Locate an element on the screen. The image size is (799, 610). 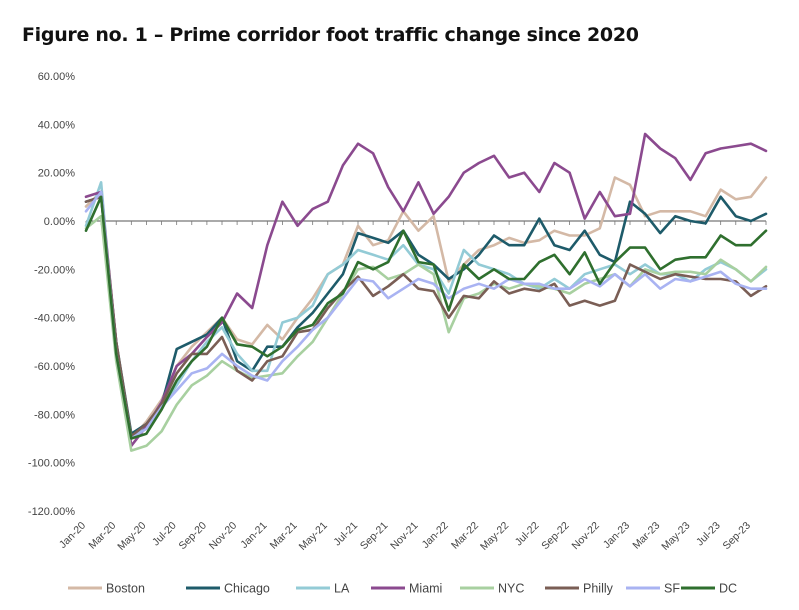
y-tick-label: 0.00% is located at coordinates (59, 222).